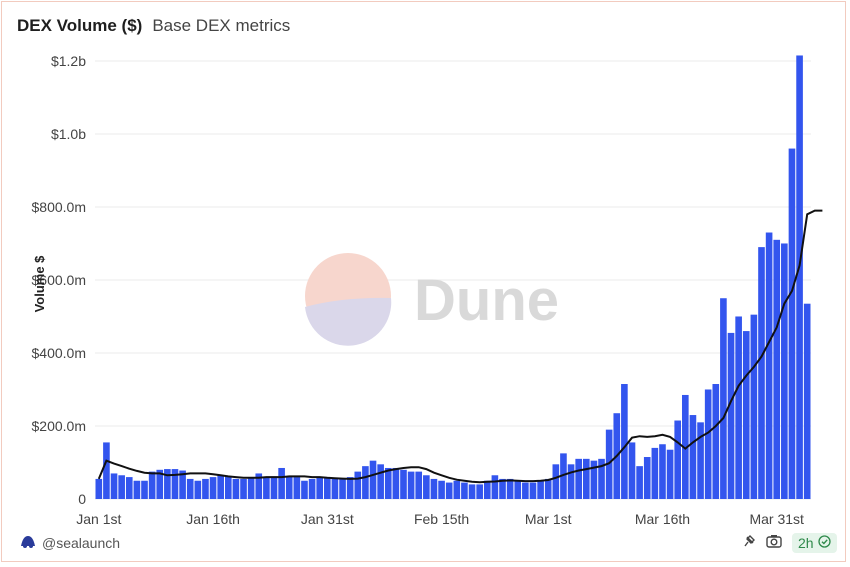 The height and width of the screenshot is (567, 850). Describe the element at coordinates (327, 519) in the screenshot. I see `x-tick-label: Jan 31st` at that location.